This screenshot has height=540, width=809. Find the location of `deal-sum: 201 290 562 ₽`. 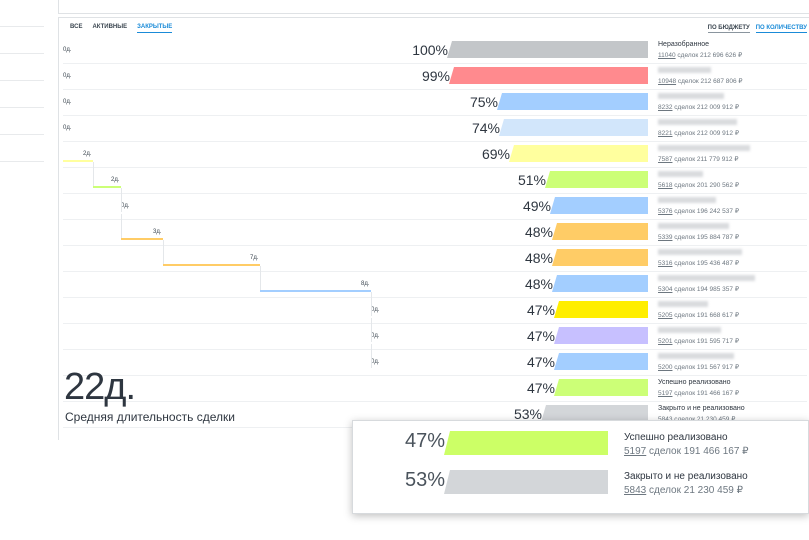

deal-sum: 201 290 562 ₽ is located at coordinates (717, 185).